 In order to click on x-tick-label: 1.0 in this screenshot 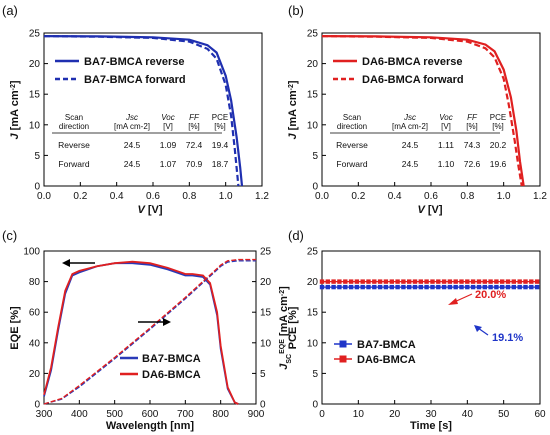, I will do `click(226, 196)`.